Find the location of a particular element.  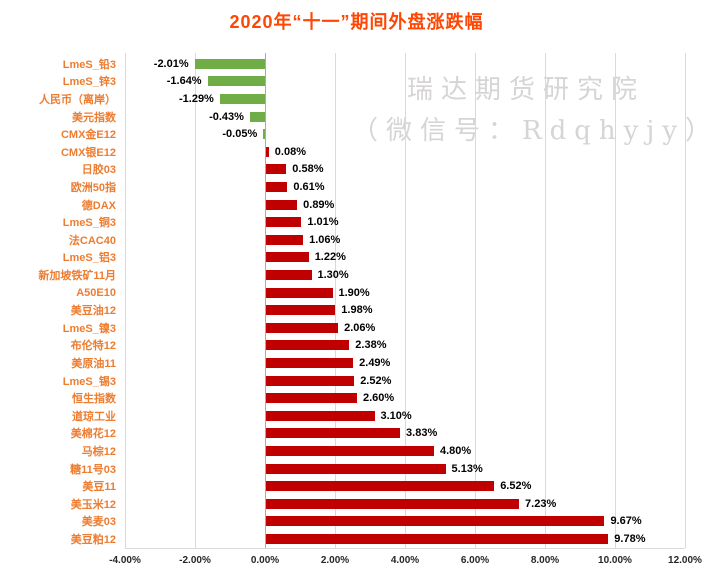

category-label: 美豆粕12 is located at coordinates (93, 540).